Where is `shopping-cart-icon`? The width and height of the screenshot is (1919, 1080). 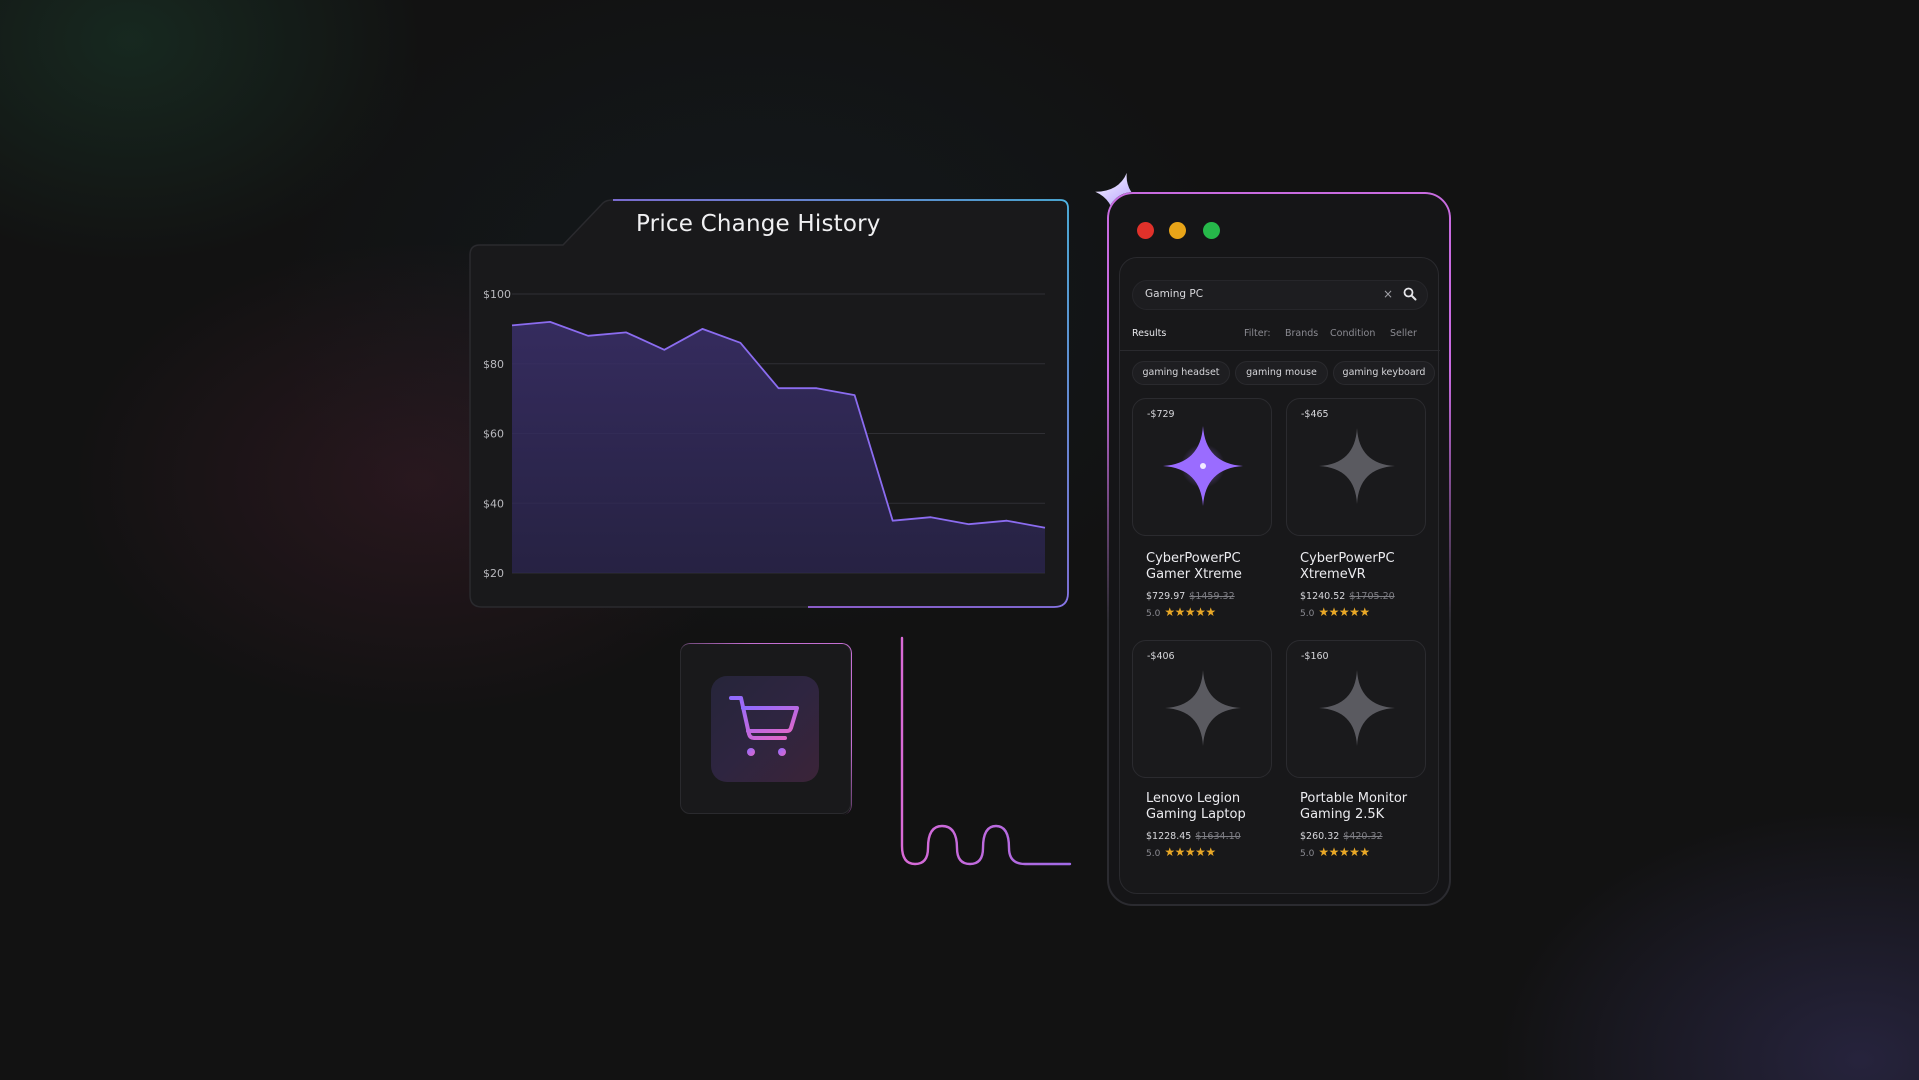 shopping-cart-icon is located at coordinates (764, 726).